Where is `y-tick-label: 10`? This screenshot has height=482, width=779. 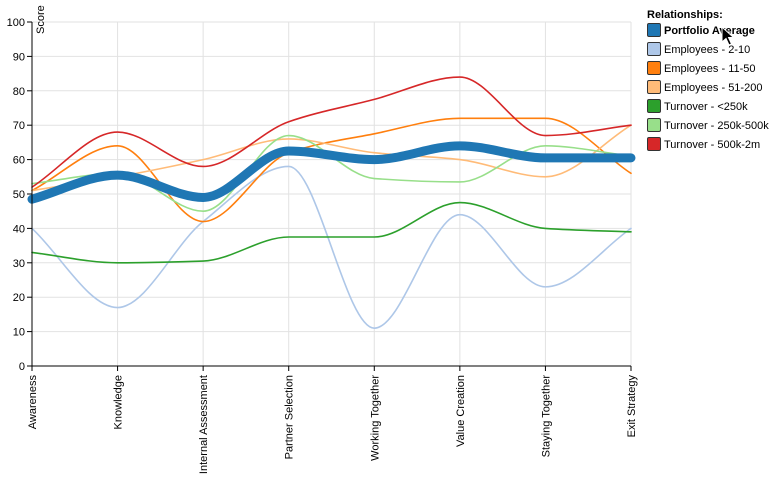
y-tick-label: 10 is located at coordinates (19, 333).